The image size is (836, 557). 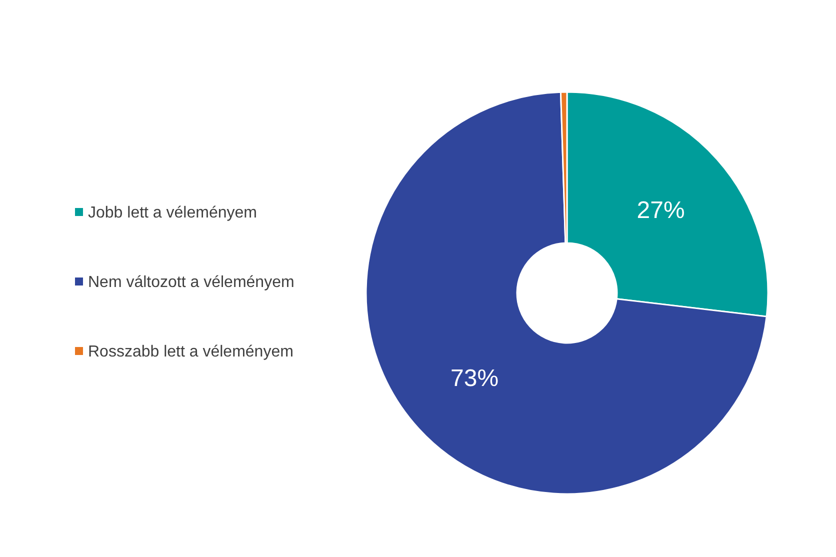 I want to click on legend-label: Rosszabb lett a véleményem, so click(x=191, y=352).